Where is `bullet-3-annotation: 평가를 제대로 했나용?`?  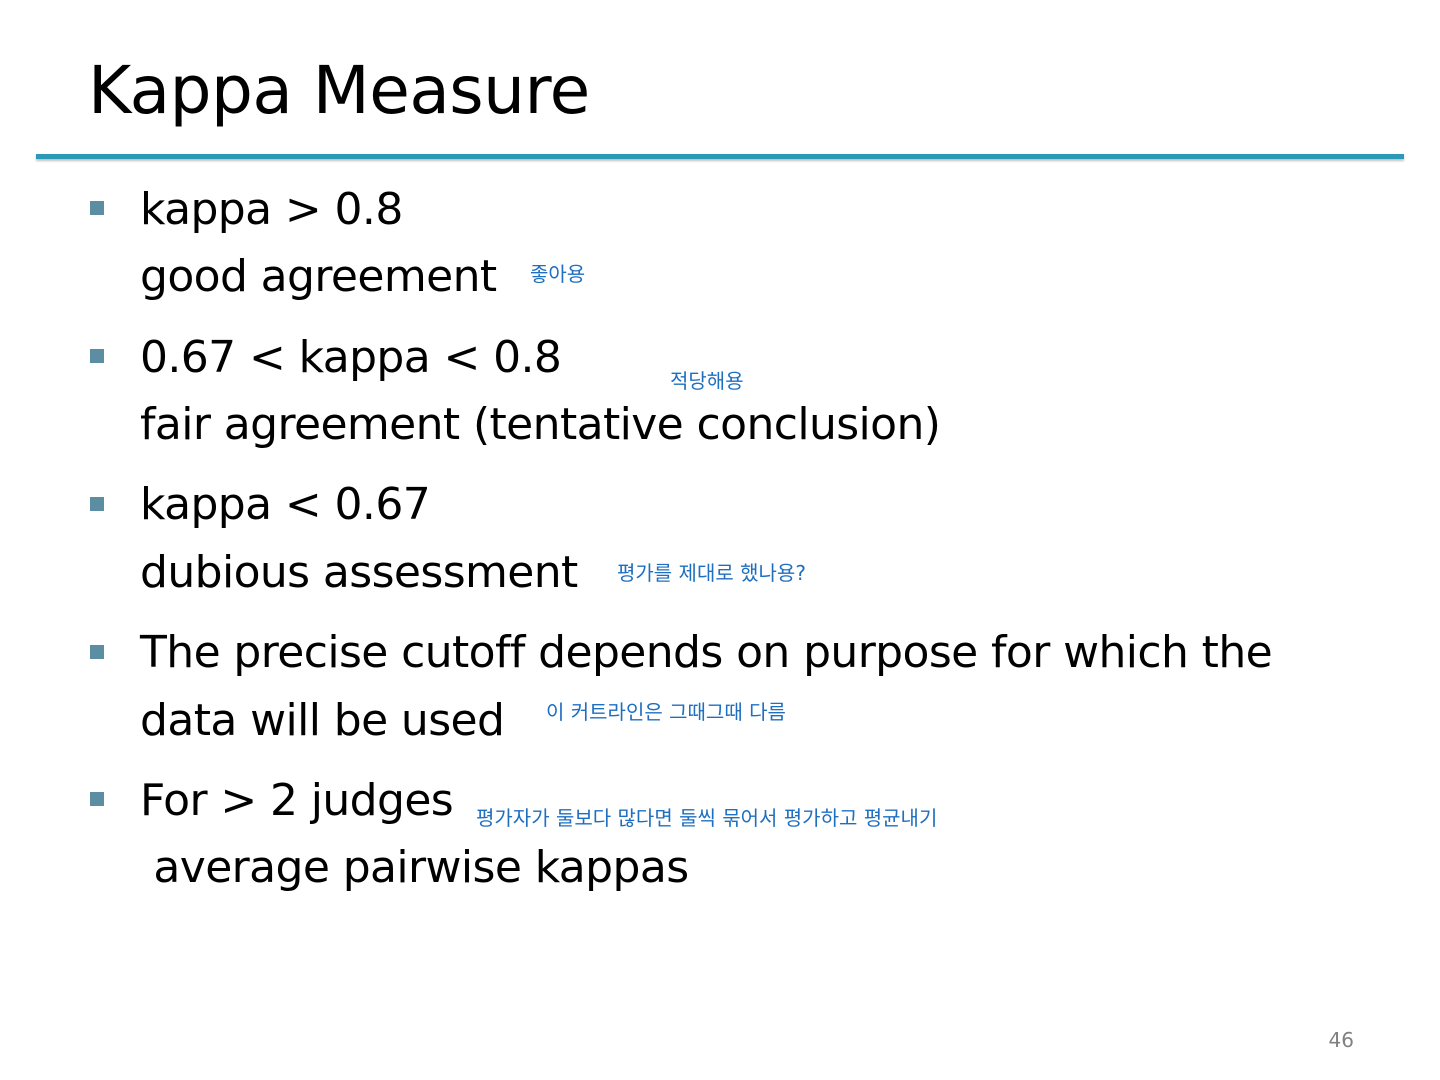 bullet-3-annotation: 평가를 제대로 했나용? is located at coordinates (711, 573).